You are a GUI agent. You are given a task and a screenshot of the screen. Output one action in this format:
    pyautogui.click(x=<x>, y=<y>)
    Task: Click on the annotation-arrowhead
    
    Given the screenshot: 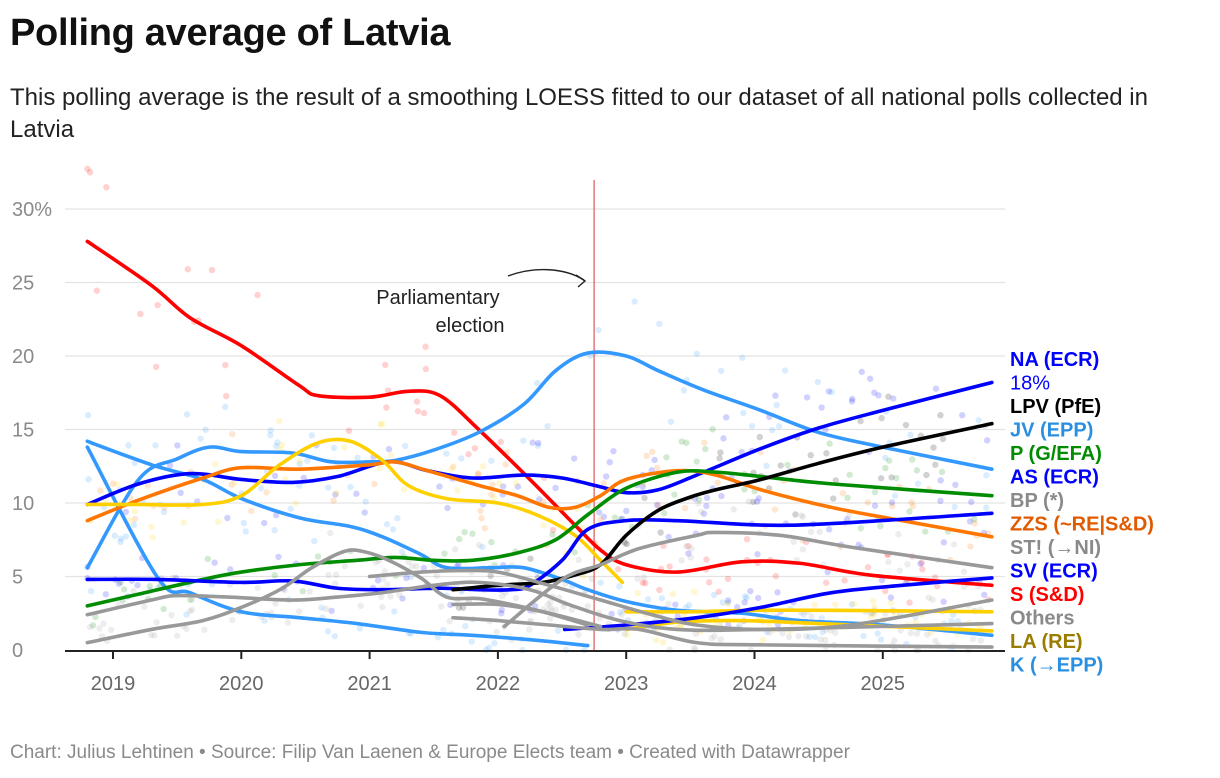 What is the action you would take?
    pyautogui.click(x=581, y=281)
    